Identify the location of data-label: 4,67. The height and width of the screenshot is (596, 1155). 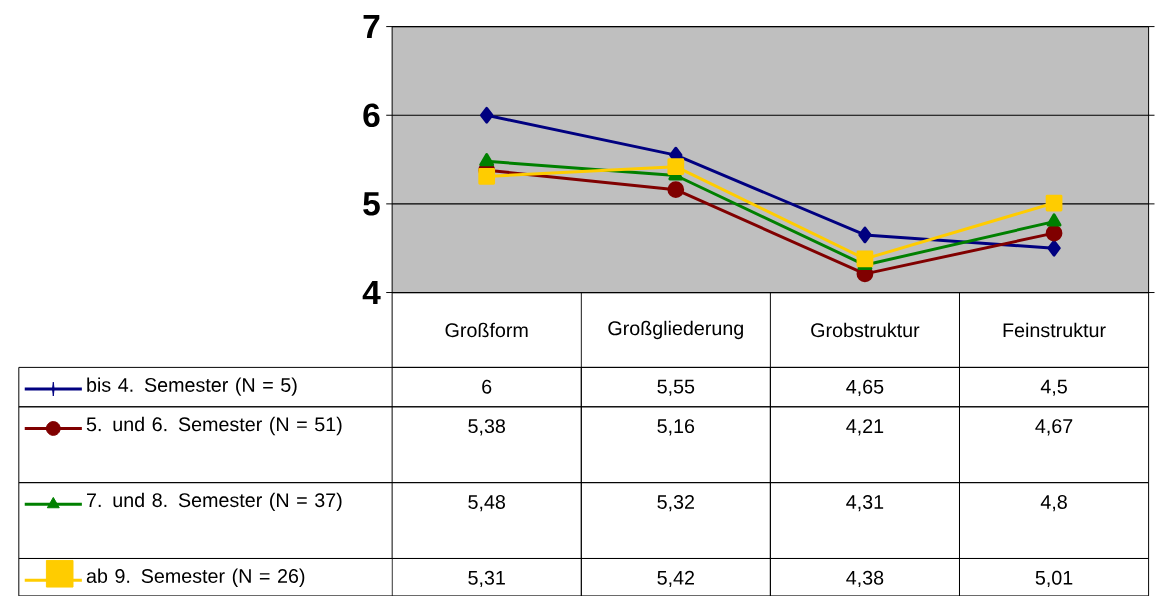
(1054, 427).